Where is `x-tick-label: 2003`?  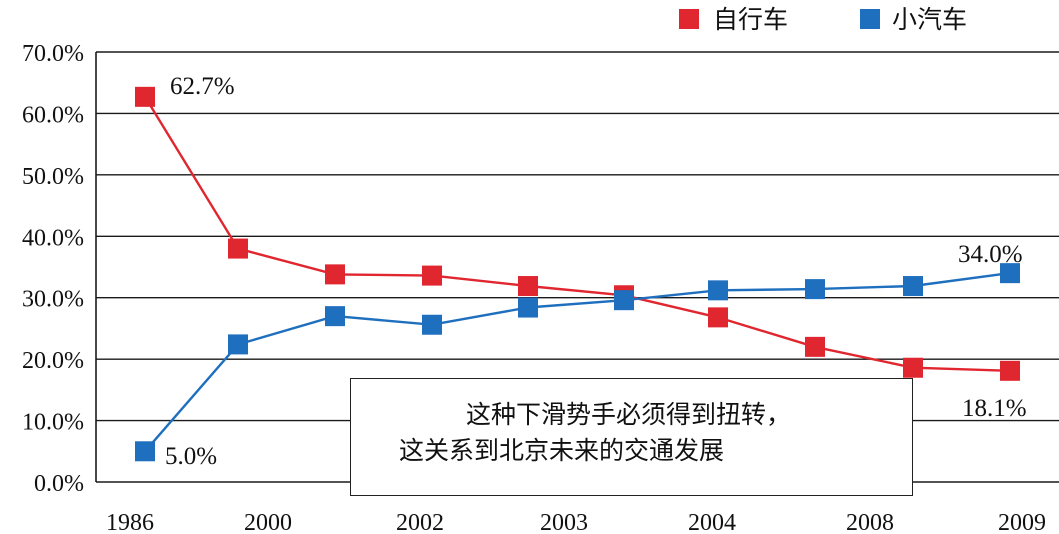 x-tick-label: 2003 is located at coordinates (564, 522).